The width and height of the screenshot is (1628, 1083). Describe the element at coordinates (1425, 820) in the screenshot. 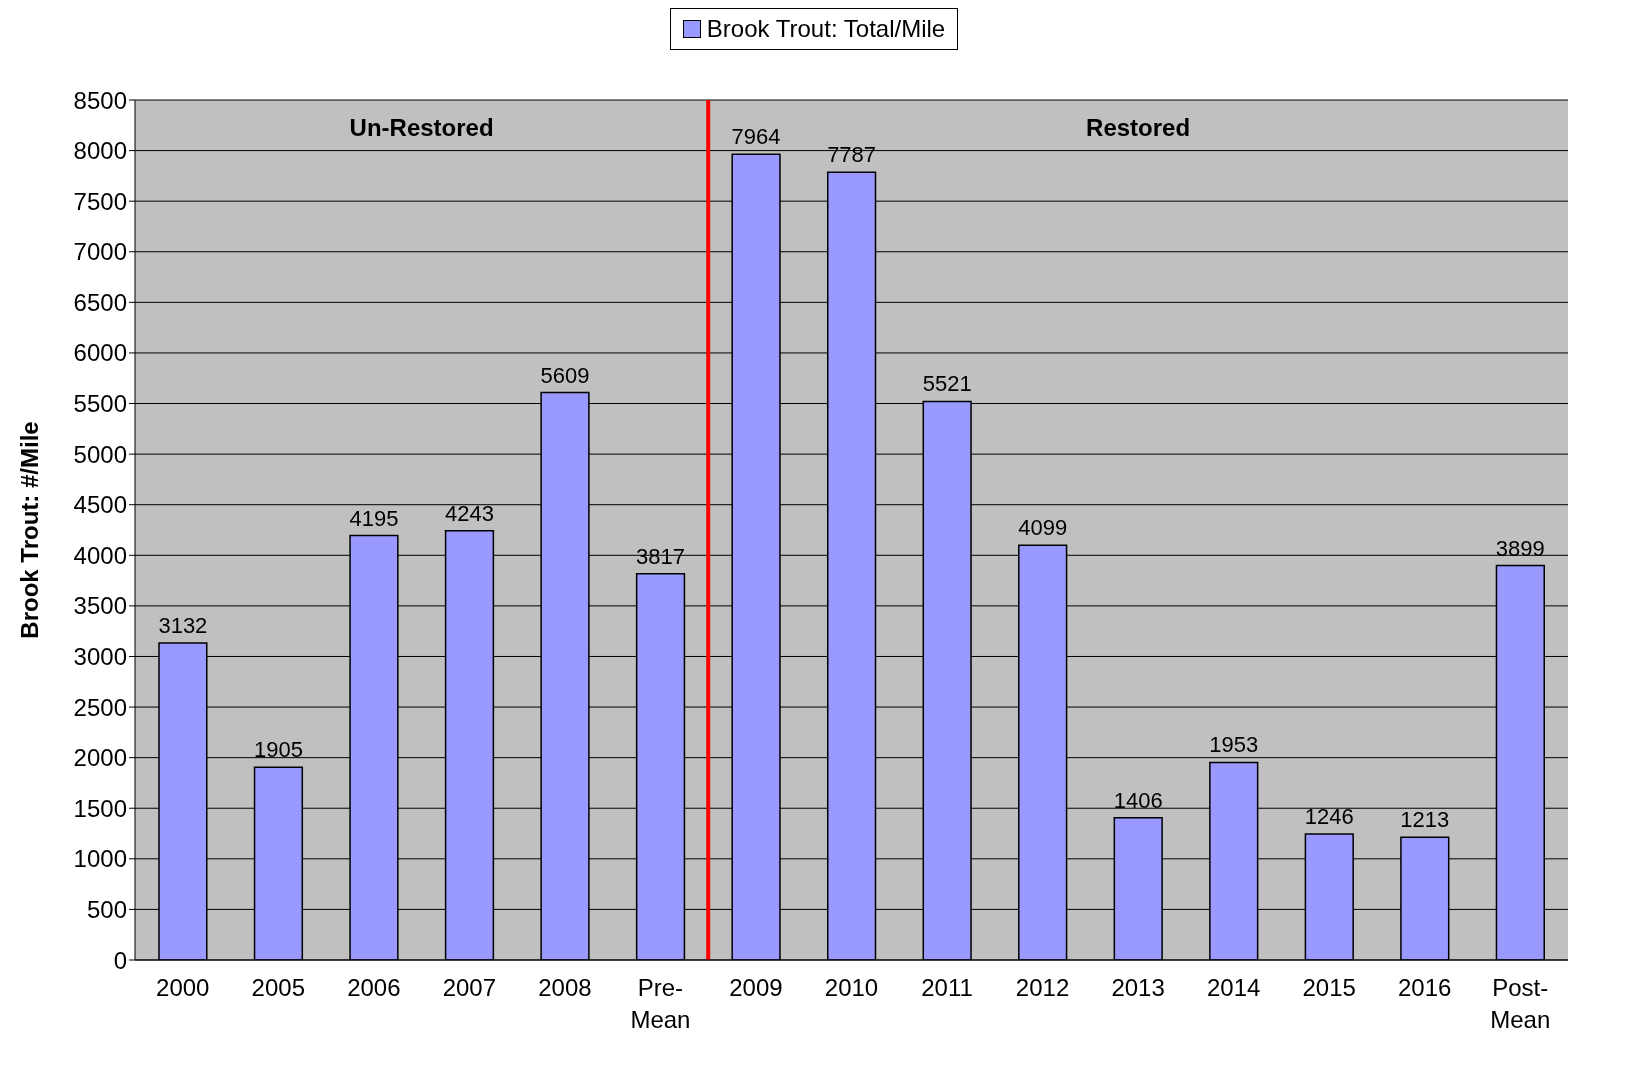

I see `data-label: 1213` at that location.